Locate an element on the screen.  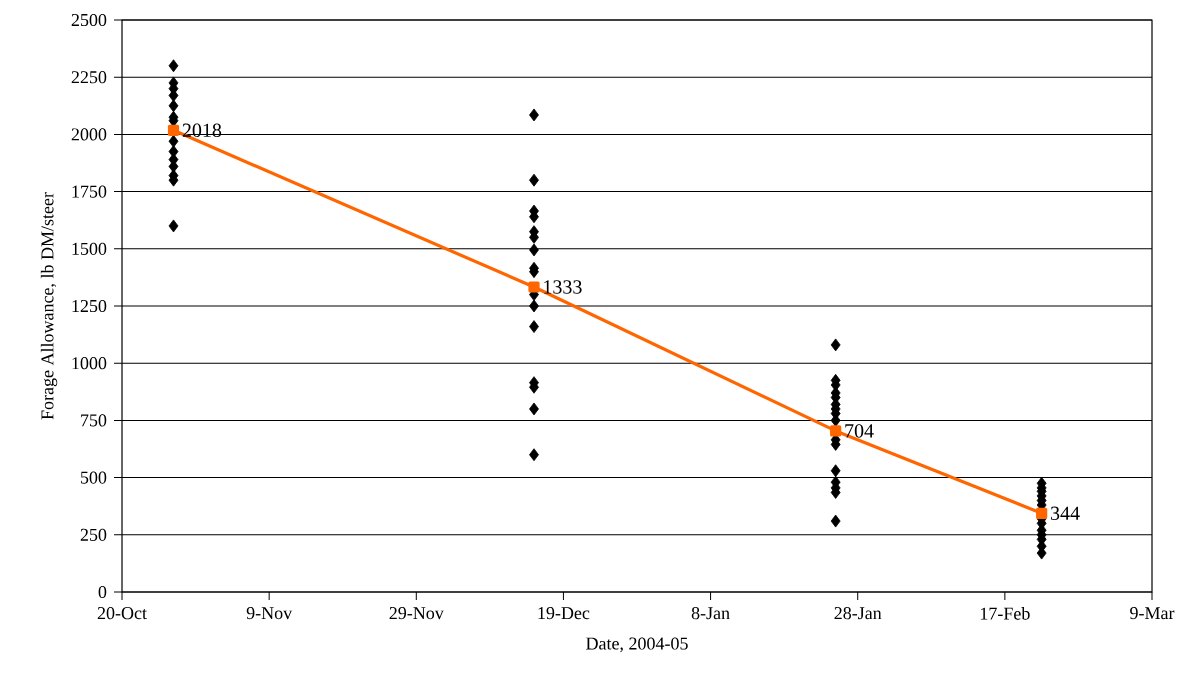
y-tick-label: 1500 is located at coordinates (89, 248).